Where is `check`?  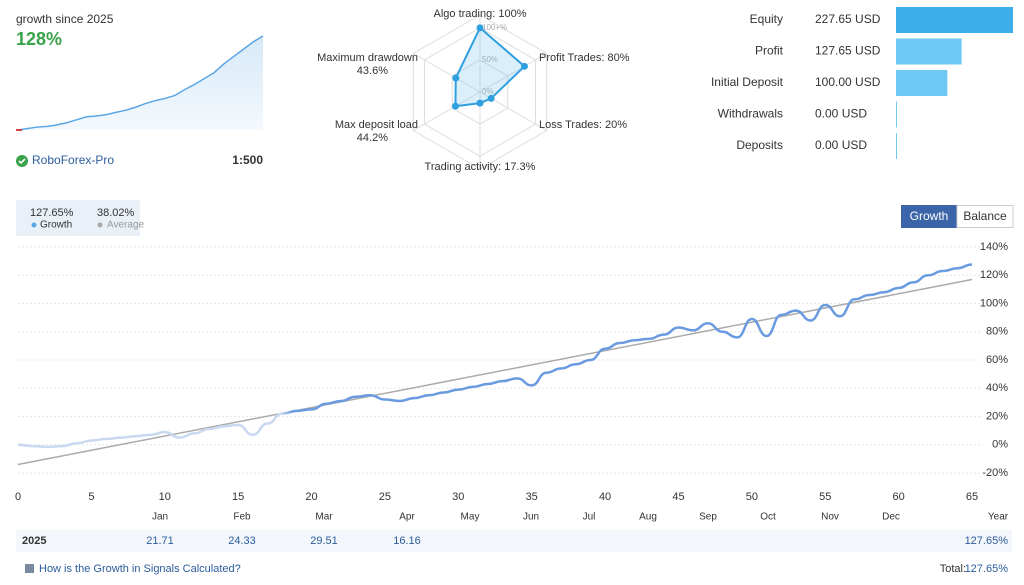 check is located at coordinates (22, 161).